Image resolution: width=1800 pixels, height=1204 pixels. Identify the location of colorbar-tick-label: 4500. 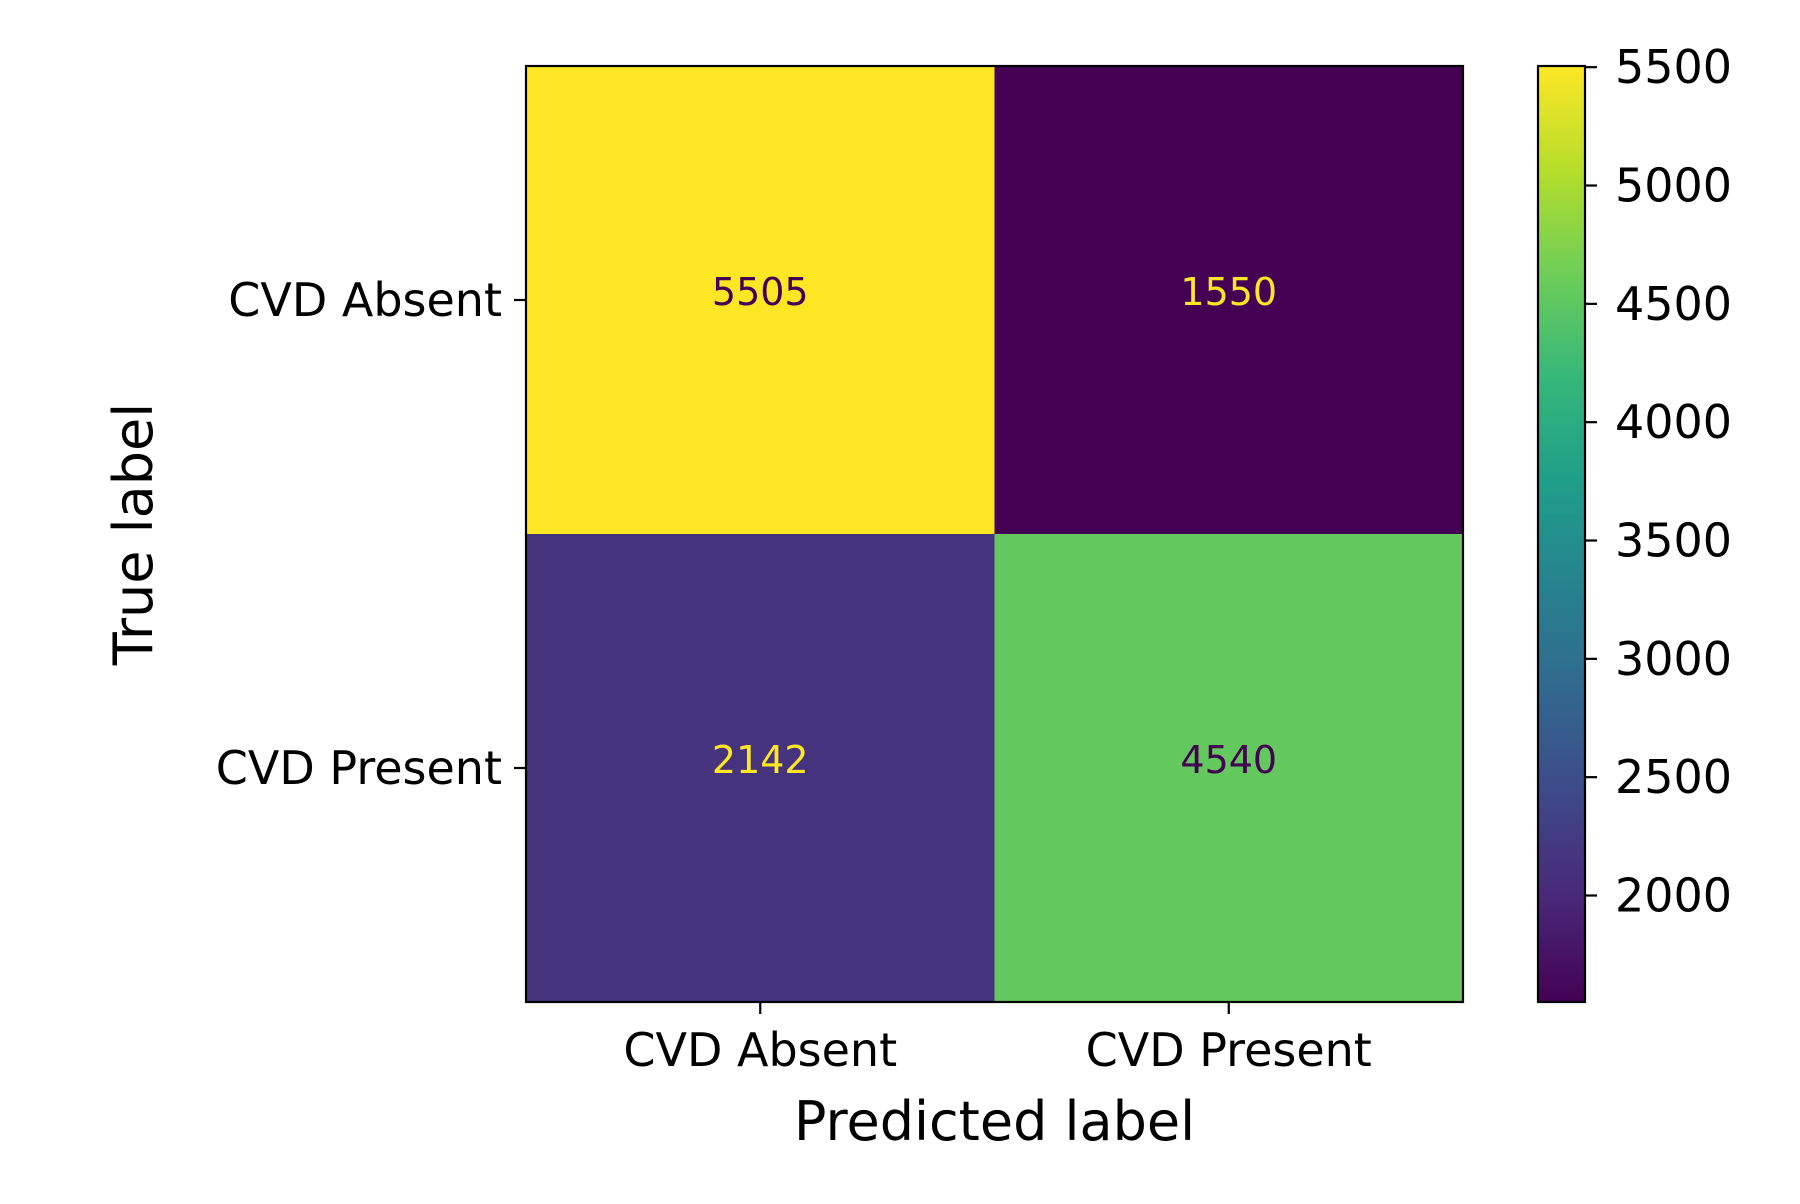
(1673, 304).